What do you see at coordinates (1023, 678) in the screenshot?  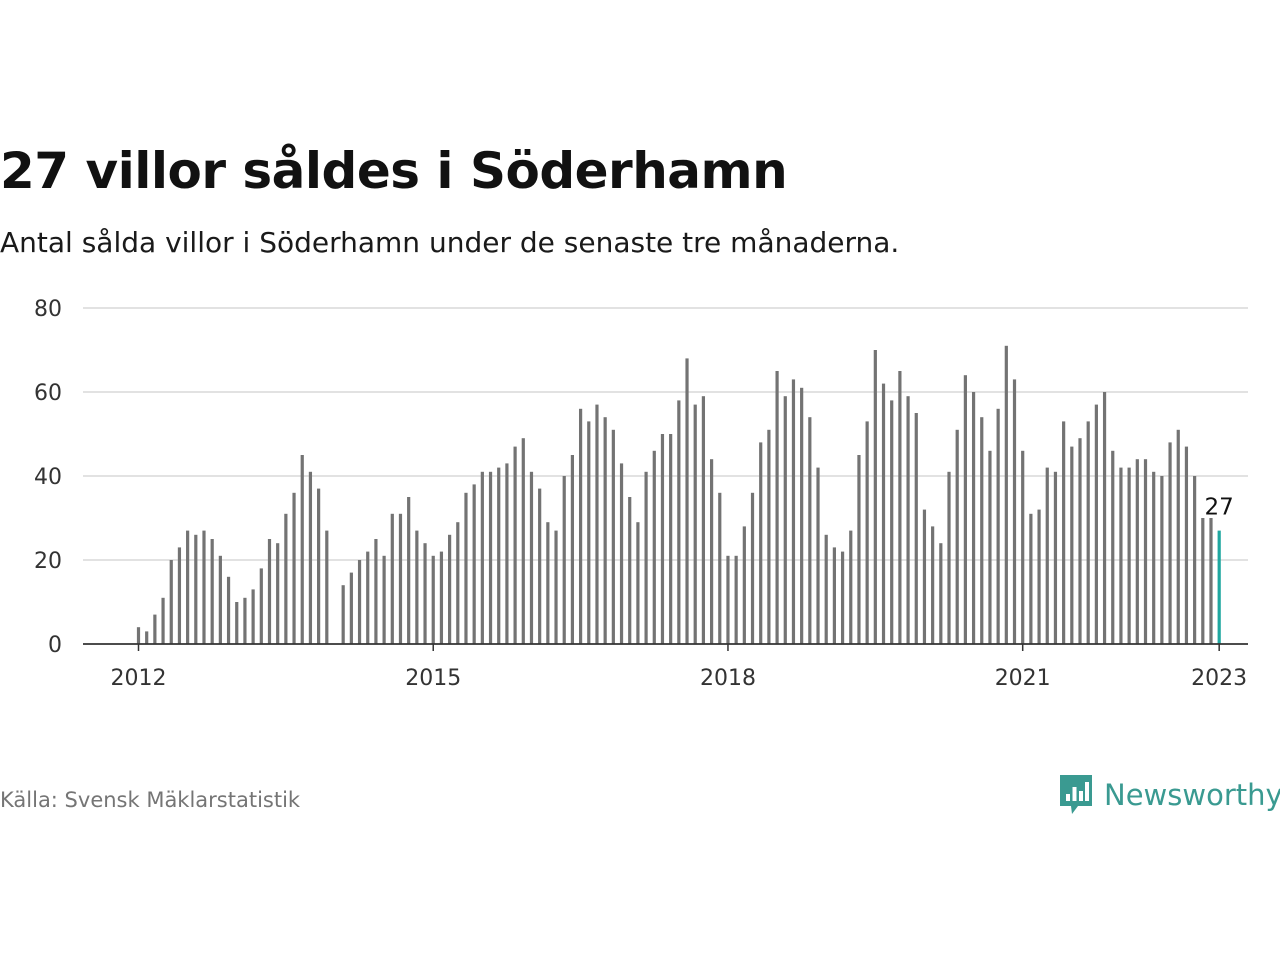 I see `x-tick-label: 2021` at bounding box center [1023, 678].